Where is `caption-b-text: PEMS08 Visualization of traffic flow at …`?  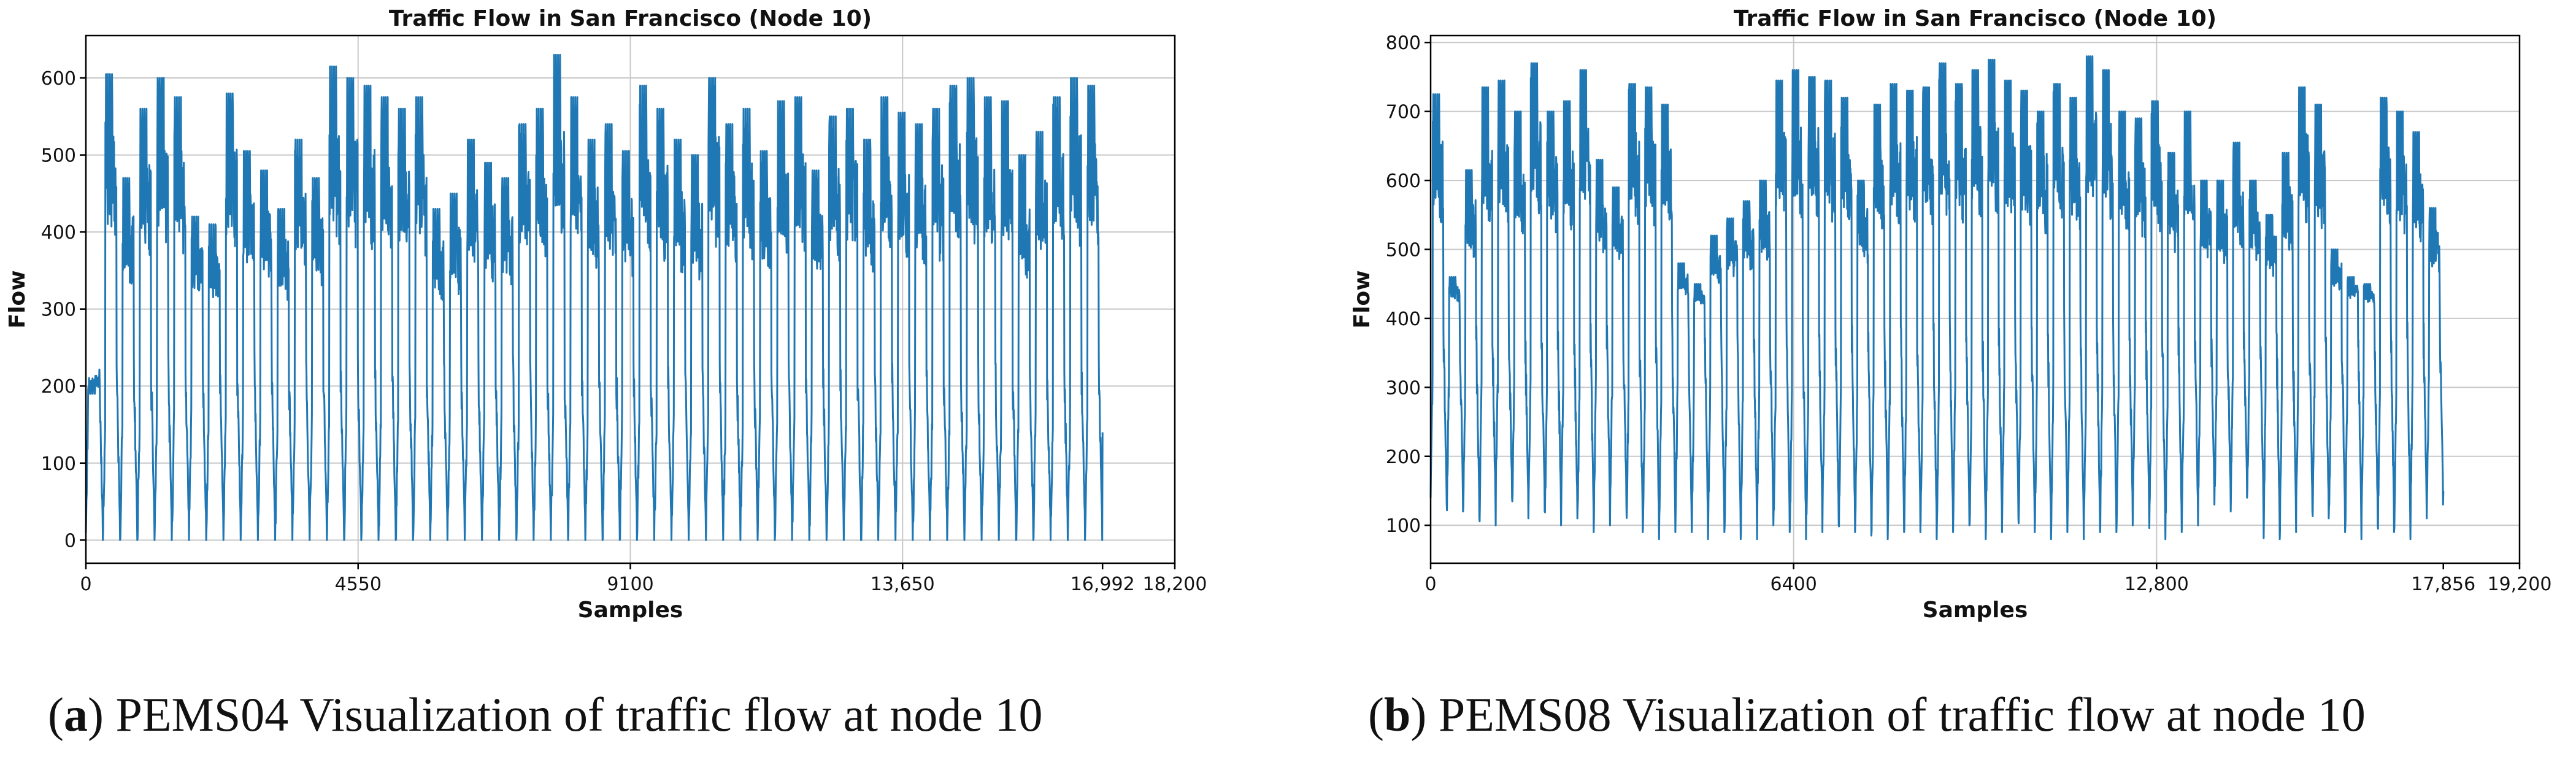 caption-b-text: PEMS08 Visualization of traffic flow at … is located at coordinates (1896, 714).